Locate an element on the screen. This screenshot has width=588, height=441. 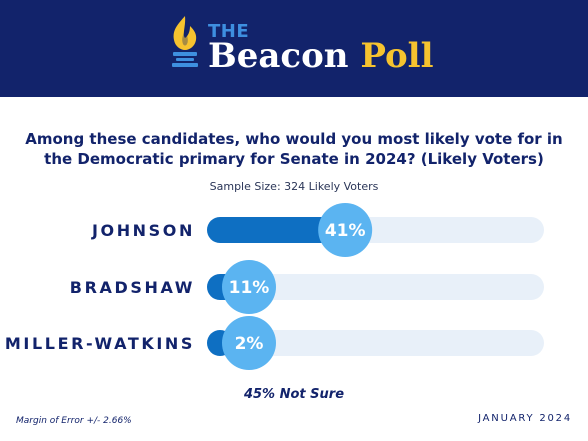
brand-name: Beacon Poll is located at coordinates (321, 56).